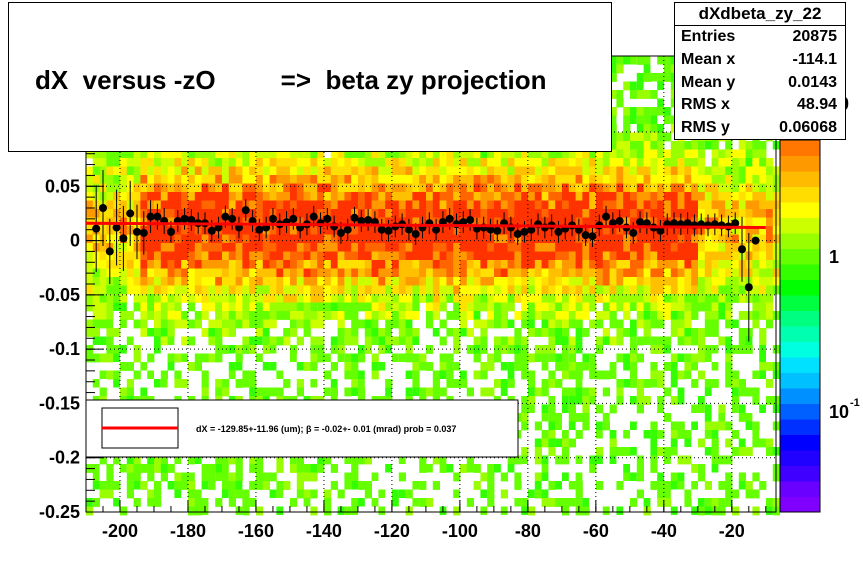 The image size is (863, 571). What do you see at coordinates (760, 14) in the screenshot?
I see `stats-name: dXdbeta_zy_22` at bounding box center [760, 14].